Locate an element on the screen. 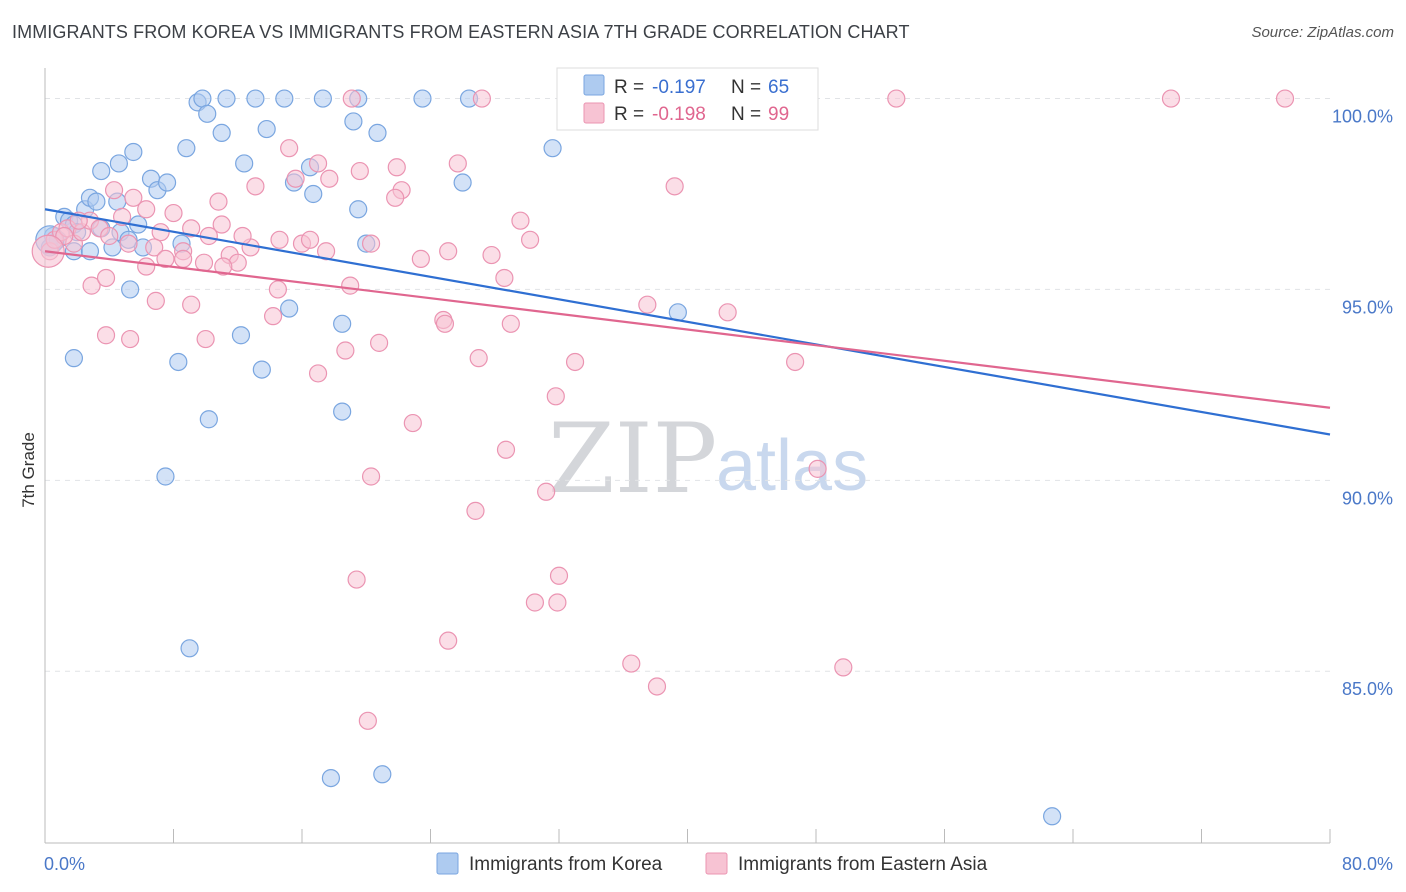 Image resolution: width=1406 pixels, height=892 pixels. legend-n-label-eastern-asia: N = is located at coordinates (746, 114).